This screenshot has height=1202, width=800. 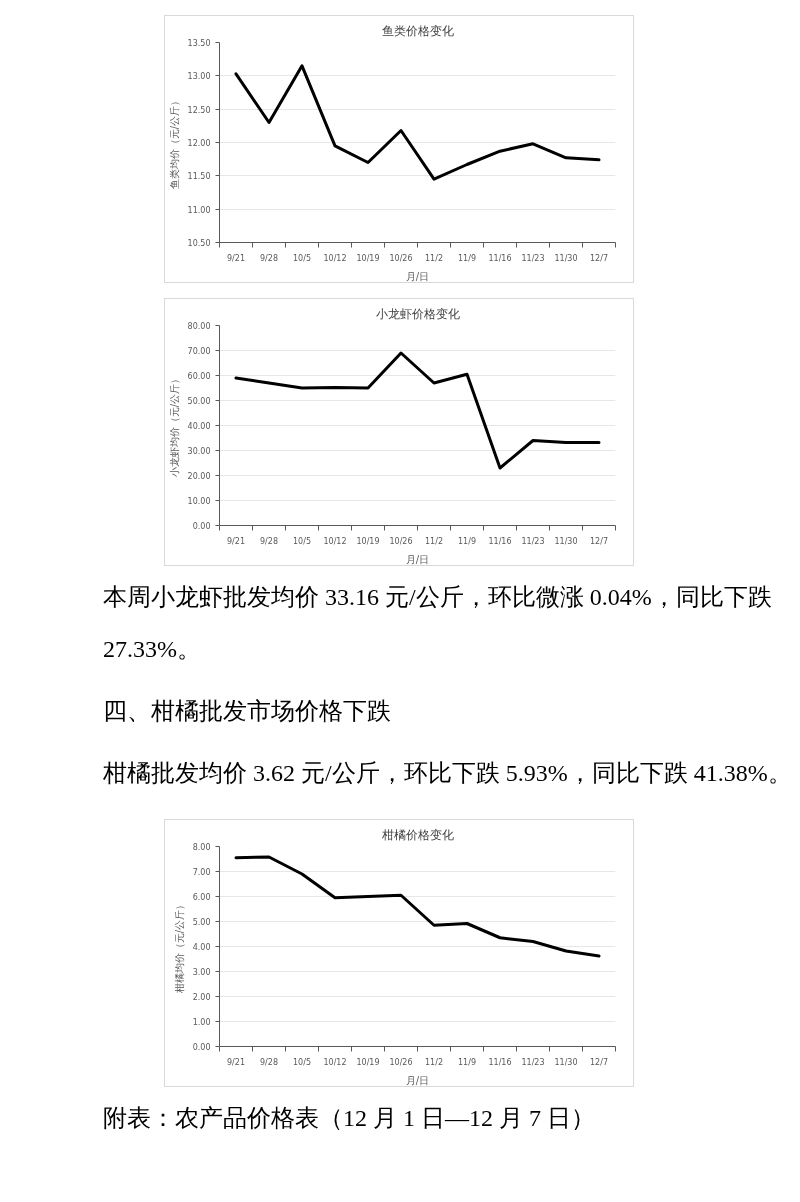 What do you see at coordinates (199, 110) in the screenshot?
I see `y-tick-label: 12.50` at bounding box center [199, 110].